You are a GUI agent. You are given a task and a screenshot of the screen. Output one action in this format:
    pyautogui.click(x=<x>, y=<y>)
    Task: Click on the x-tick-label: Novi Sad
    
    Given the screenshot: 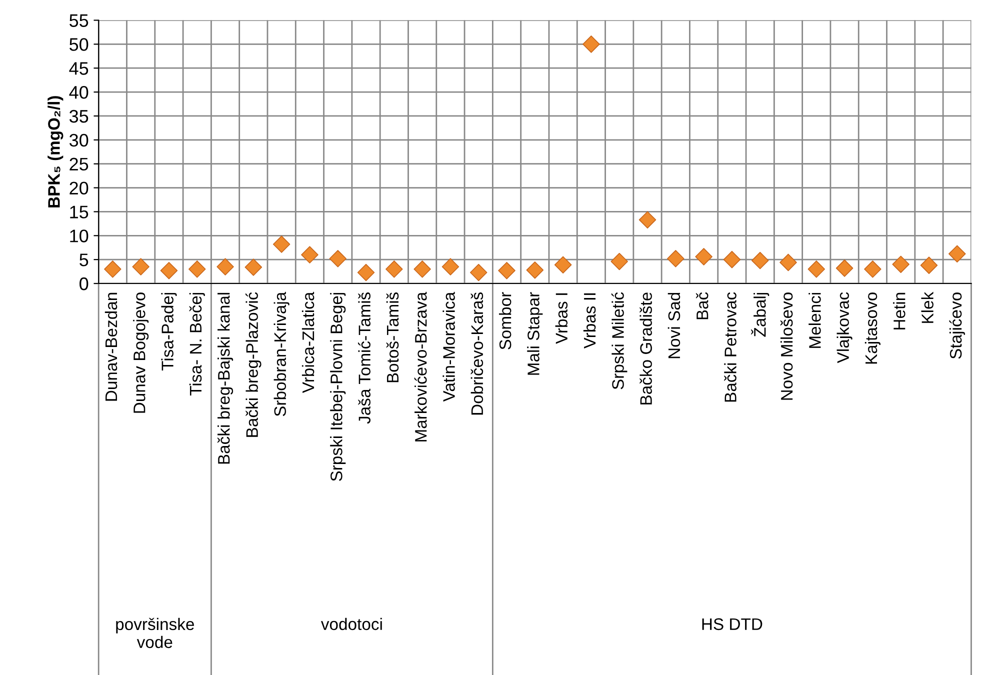 What is the action you would take?
    pyautogui.click(x=674, y=325)
    